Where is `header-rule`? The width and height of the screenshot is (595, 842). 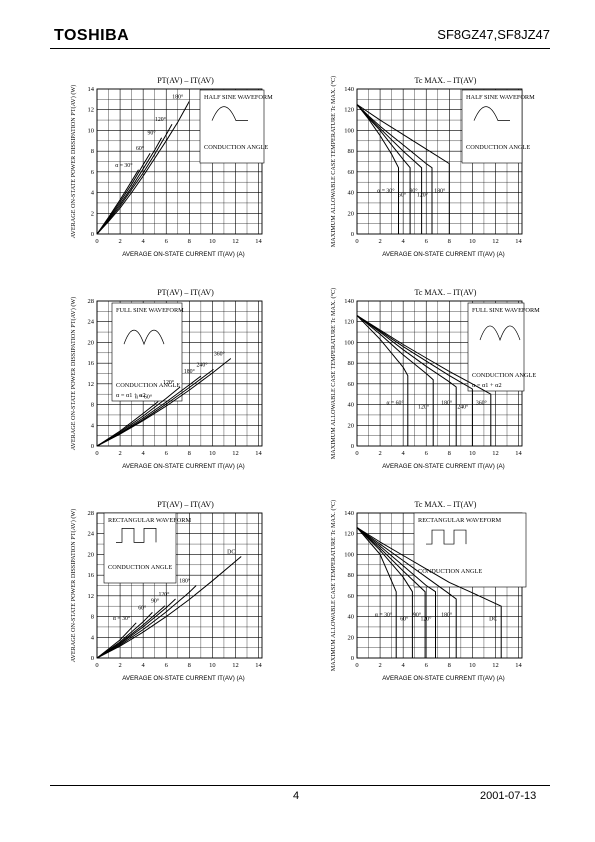 header-rule is located at coordinates (300, 48).